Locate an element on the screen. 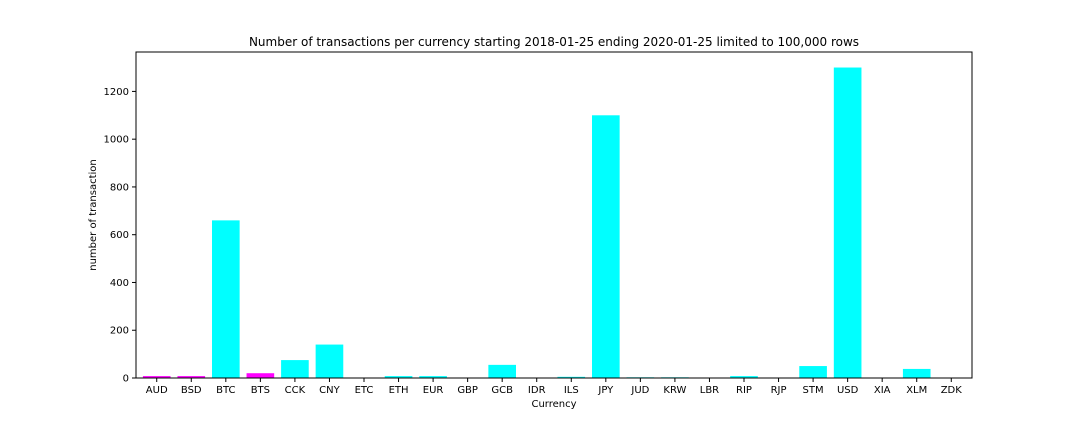 Image resolution: width=1080 pixels, height=432 pixels. y-axis-ticks: 0 200 400 600 800 1000 1200 is located at coordinates (120, 236).